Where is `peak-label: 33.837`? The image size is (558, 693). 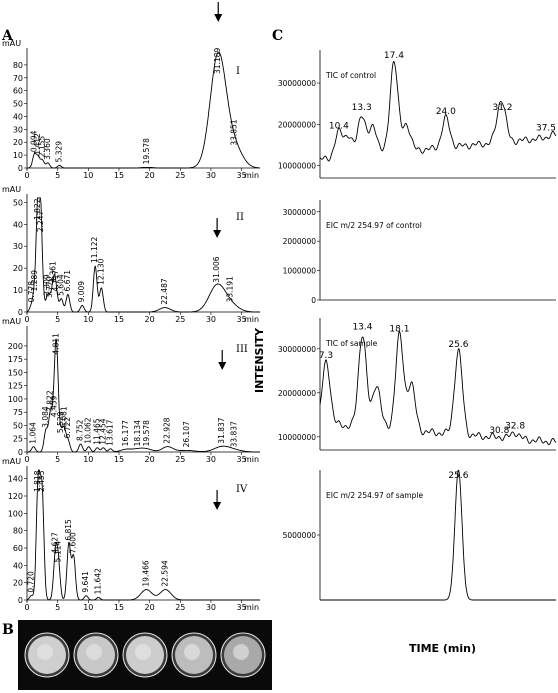 peak-label: 33.837 is located at coordinates (233, 434).